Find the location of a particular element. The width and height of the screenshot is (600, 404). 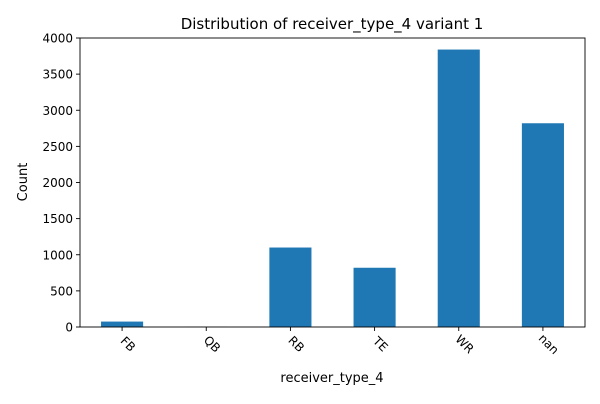

y-tick-label: 500 is located at coordinates (61, 291).